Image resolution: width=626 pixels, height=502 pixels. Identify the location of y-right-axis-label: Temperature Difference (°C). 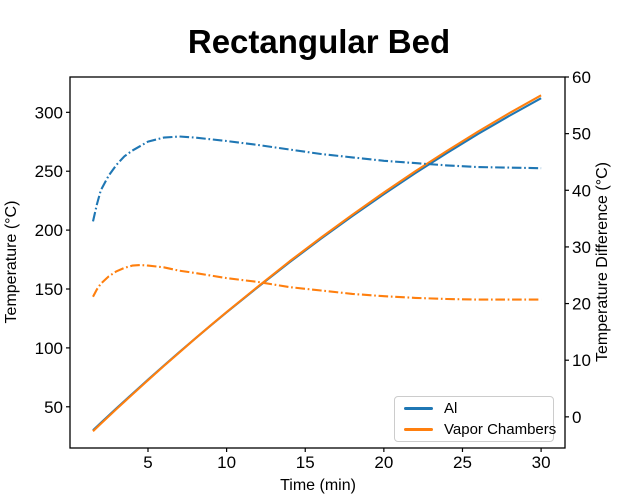
(602, 262).